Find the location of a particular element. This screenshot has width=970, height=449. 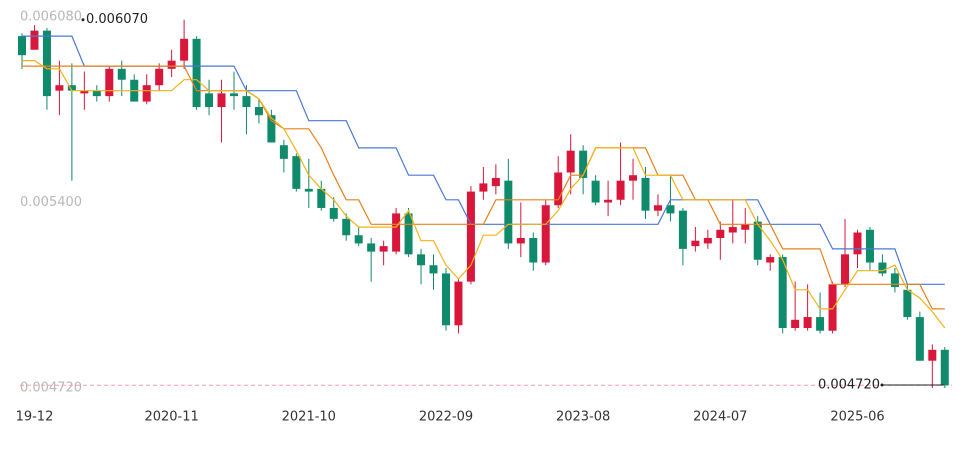

x-tick-label: 2025-06 is located at coordinates (857, 417).